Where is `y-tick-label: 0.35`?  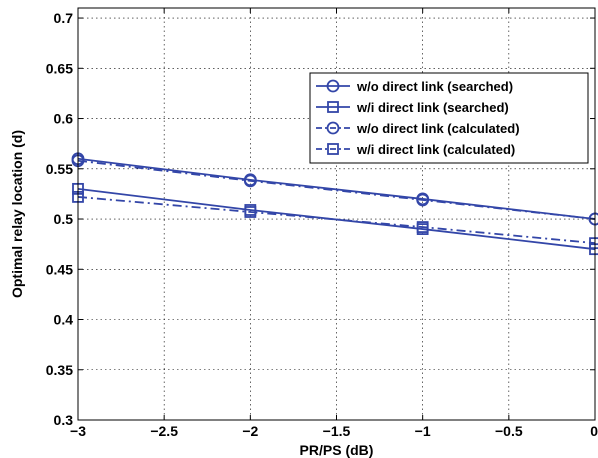
y-tick-label: 0.35 is located at coordinates (59, 370).